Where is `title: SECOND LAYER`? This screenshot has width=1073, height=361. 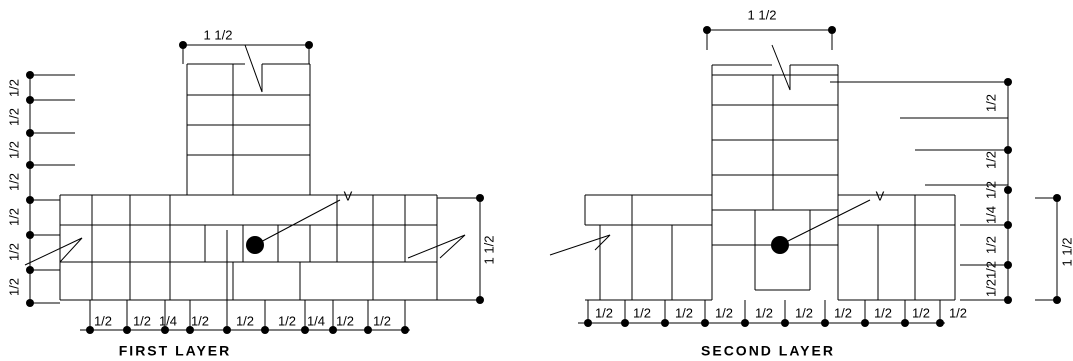 title: SECOND LAYER is located at coordinates (768, 351).